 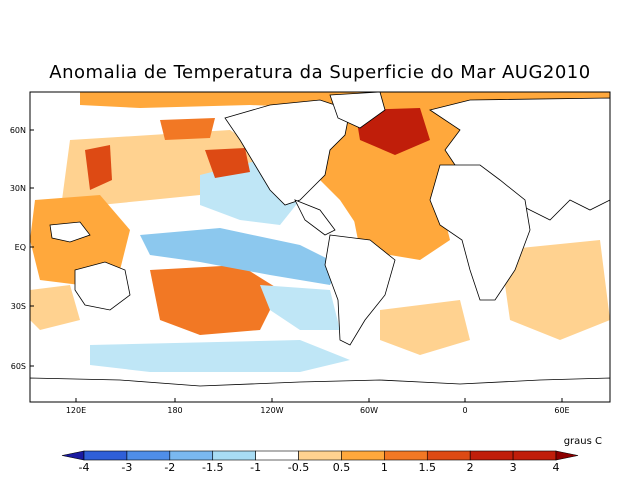 What do you see at coordinates (480, 232) in the screenshot?
I see `land-africa` at bounding box center [480, 232].